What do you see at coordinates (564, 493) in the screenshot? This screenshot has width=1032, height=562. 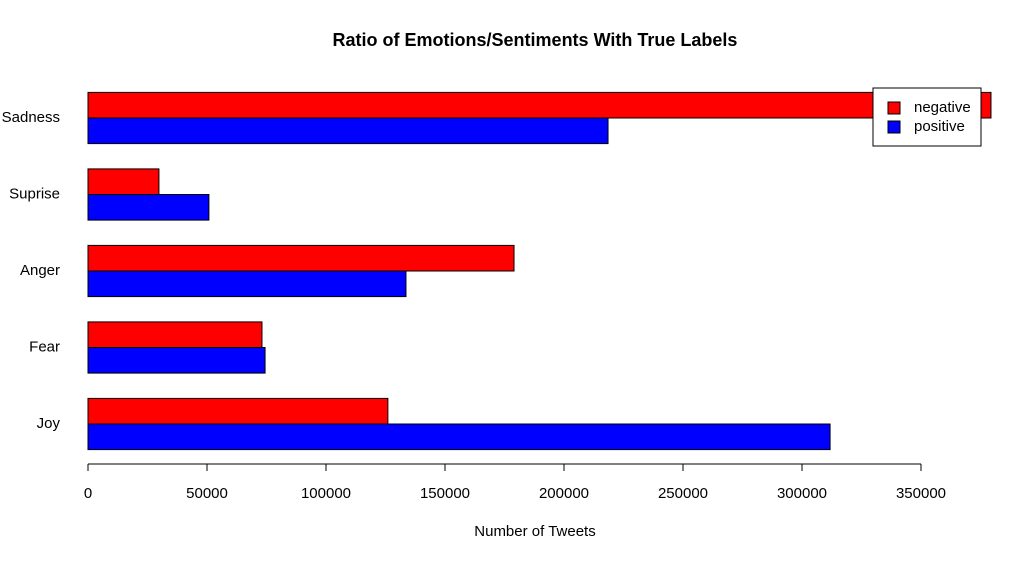 I see `x-tick-label: 200000` at bounding box center [564, 493].